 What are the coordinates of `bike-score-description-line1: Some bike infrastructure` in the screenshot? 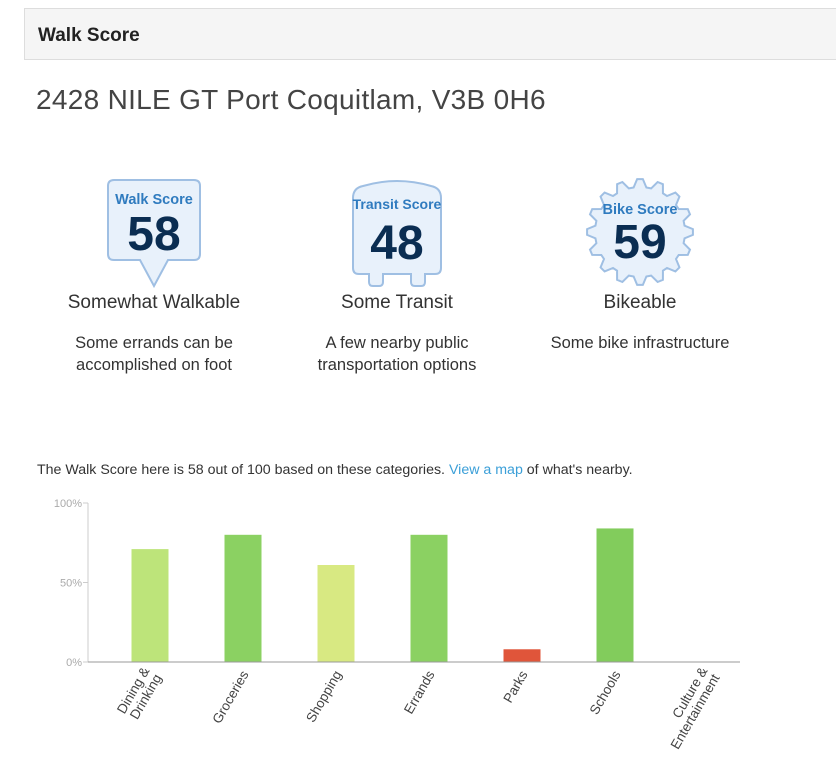 It's located at (640, 343).